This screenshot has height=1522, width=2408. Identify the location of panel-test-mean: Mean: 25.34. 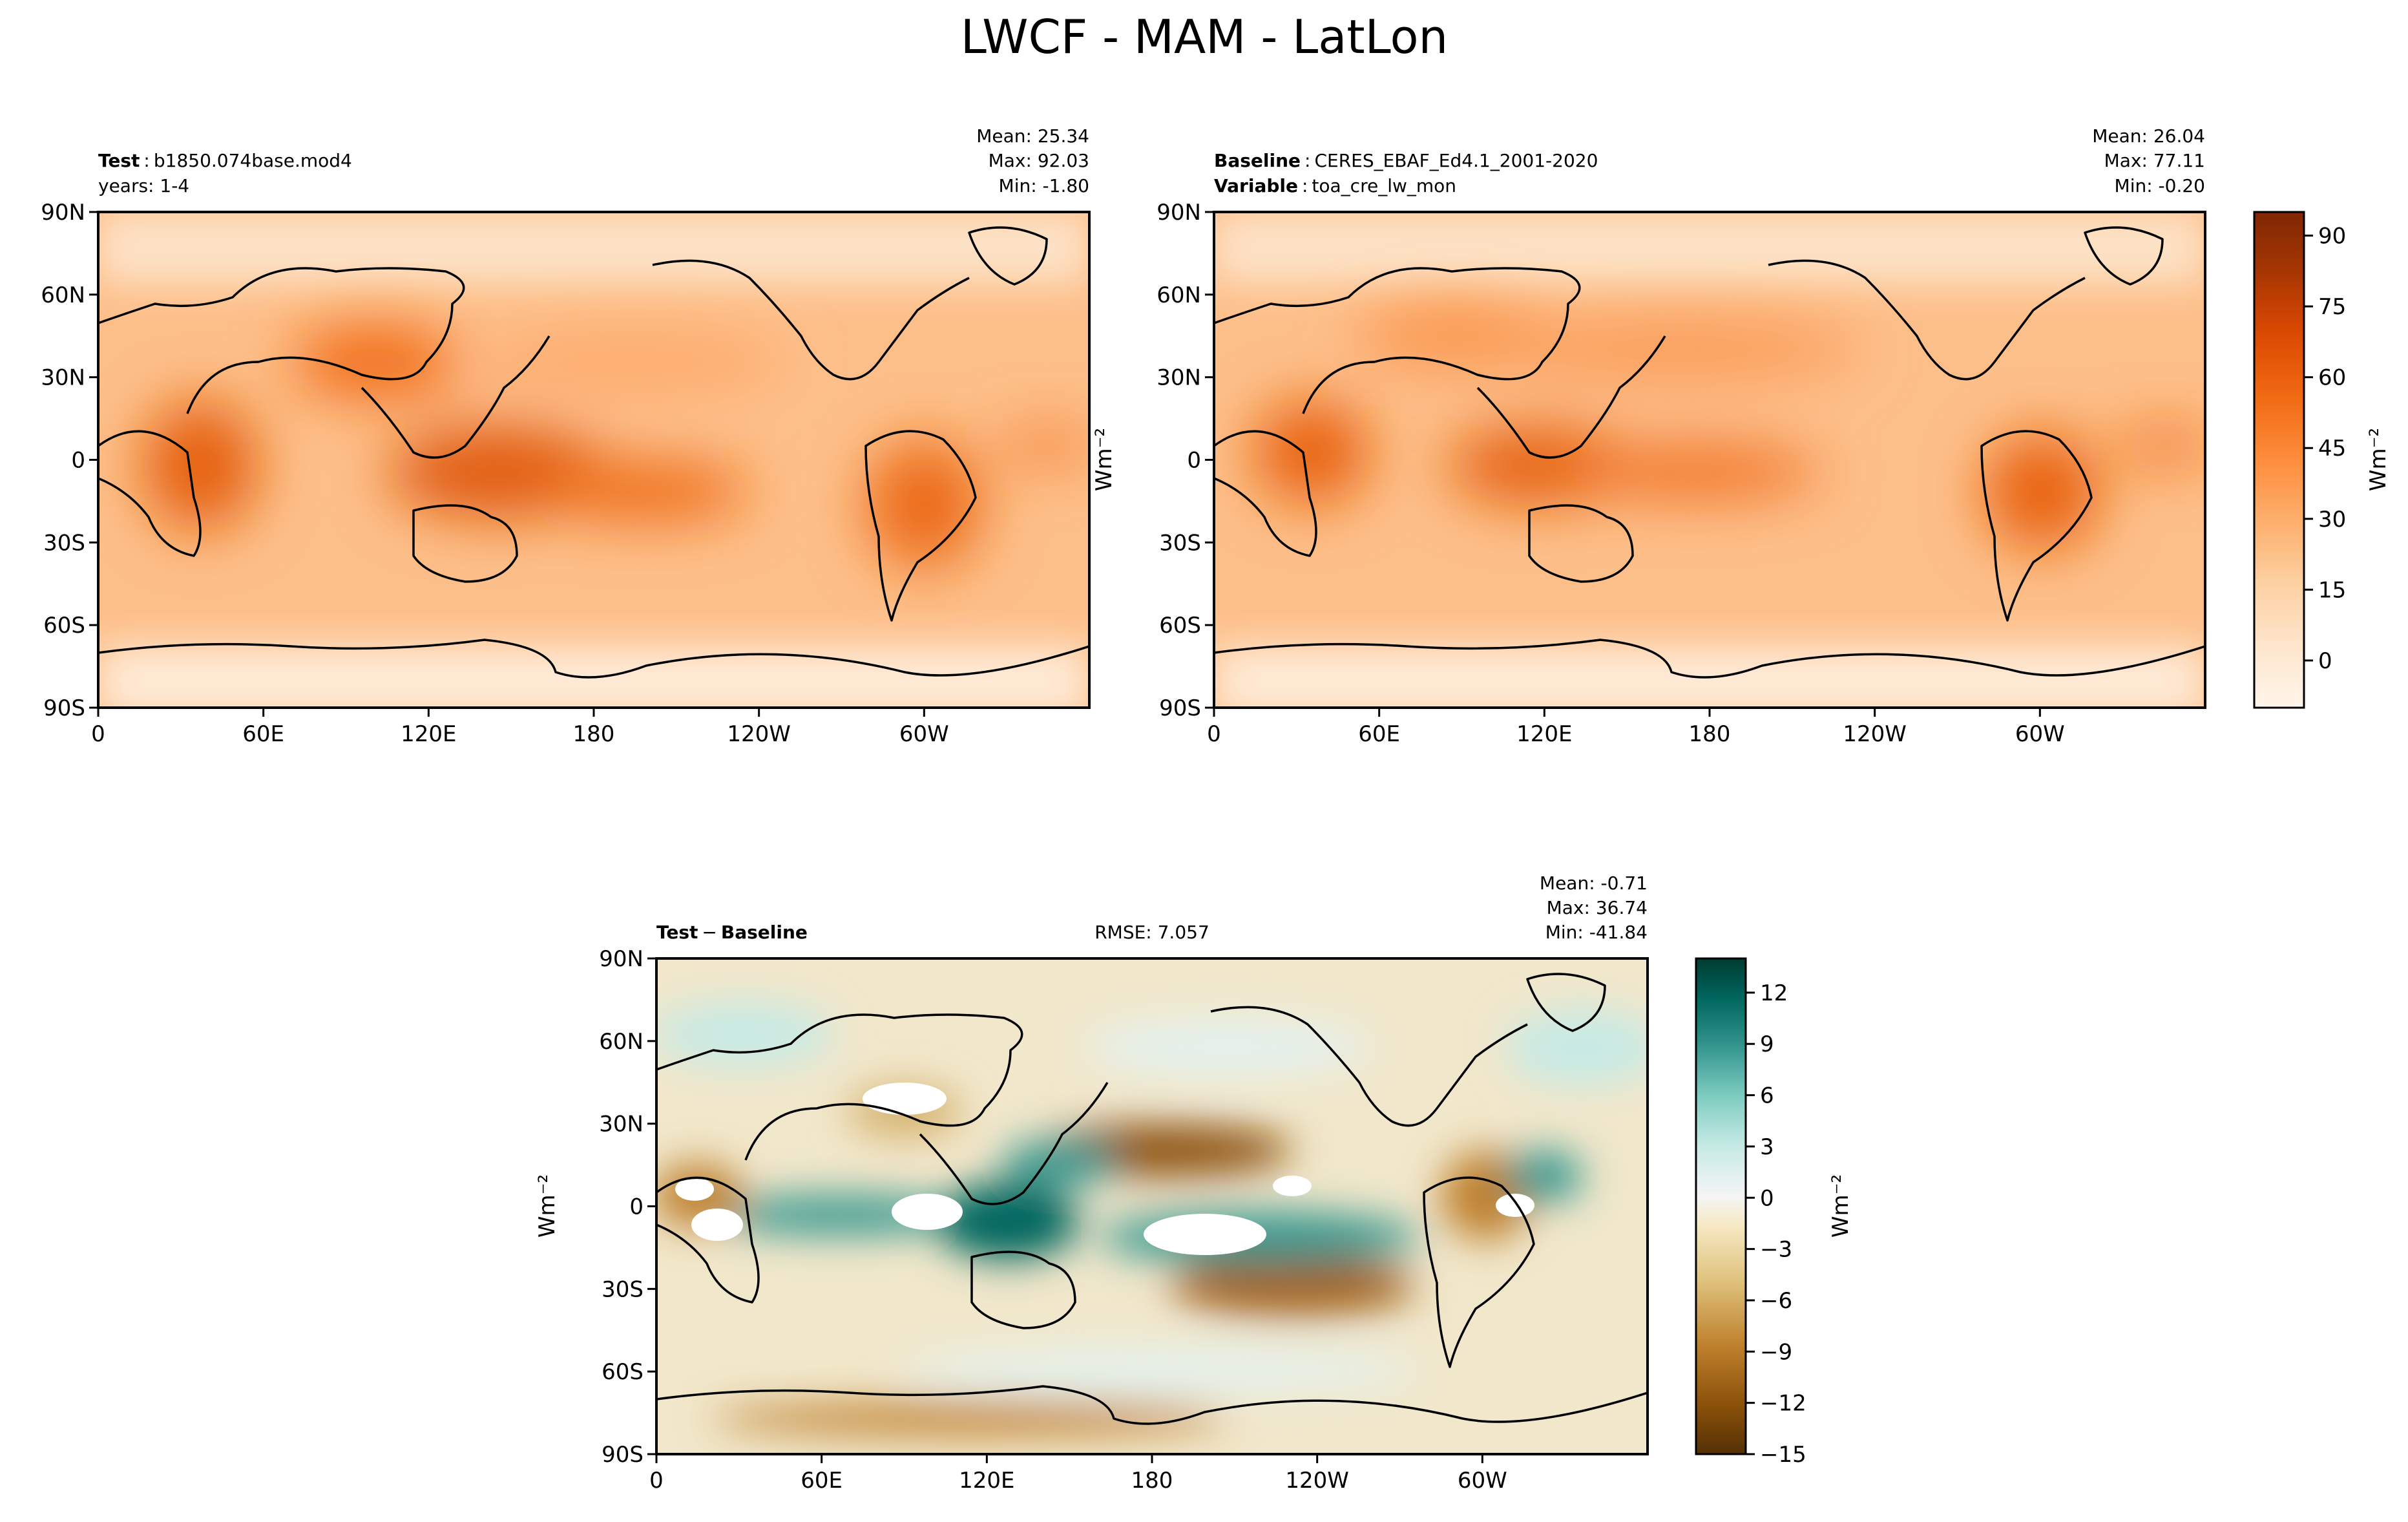
(1032, 136).